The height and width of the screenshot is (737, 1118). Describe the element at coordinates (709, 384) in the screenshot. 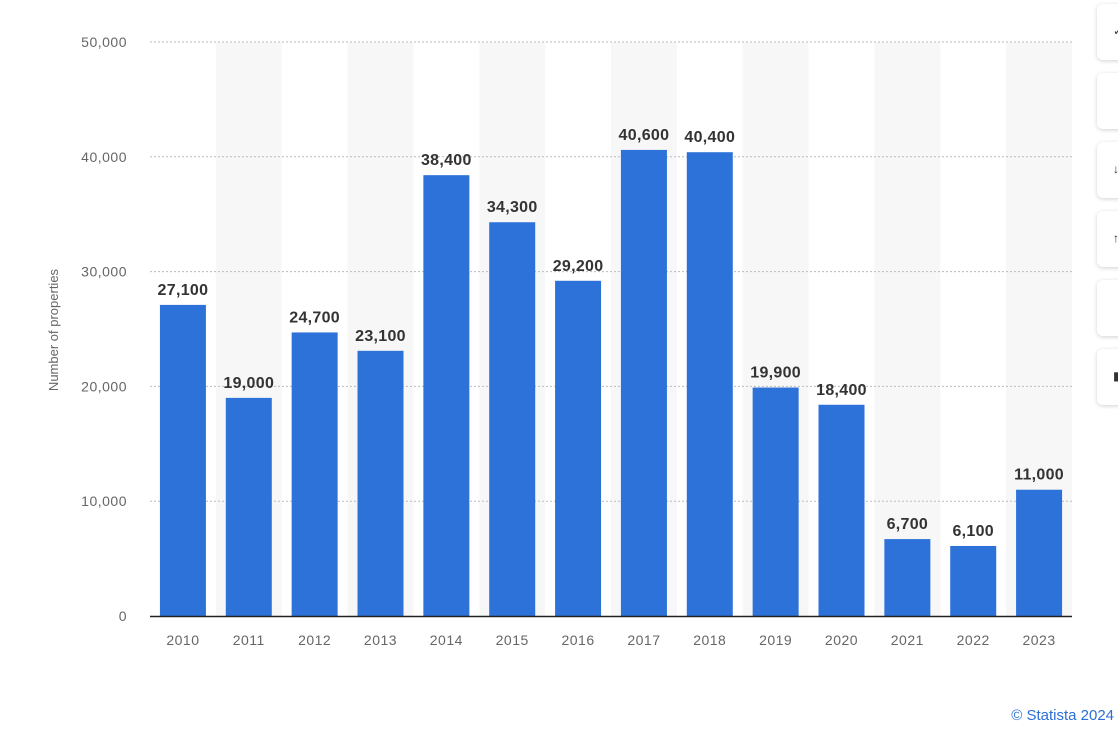

I see `bar-2018` at that location.